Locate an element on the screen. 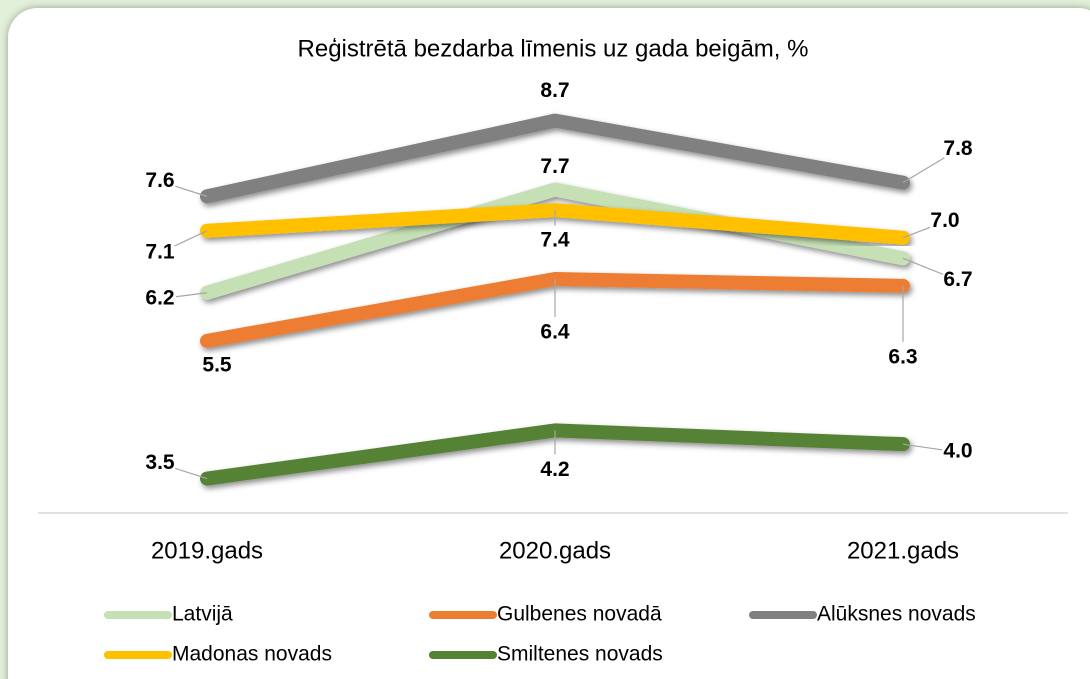 The image size is (1090, 679). legend-label: Madonas novads is located at coordinates (252, 654).